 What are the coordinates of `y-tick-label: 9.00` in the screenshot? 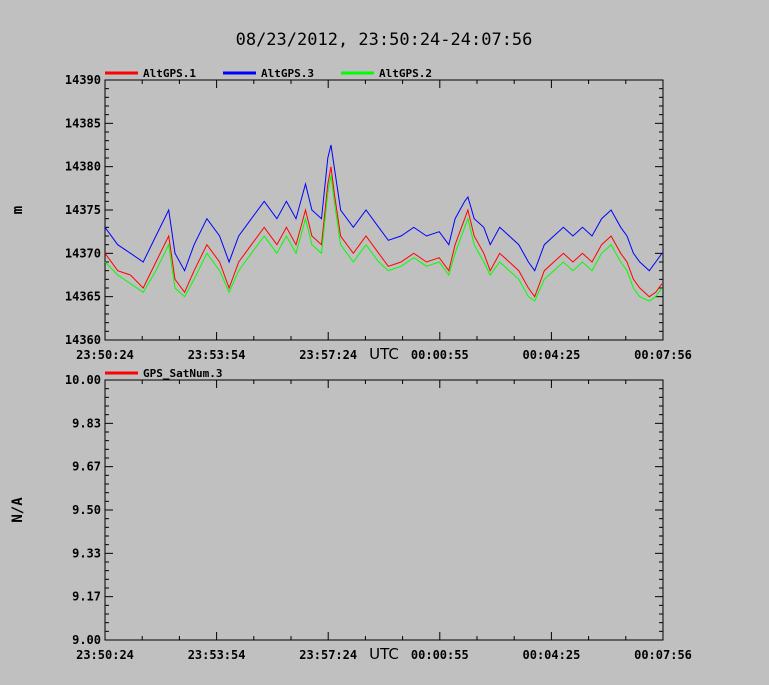 It's located at (86, 640).